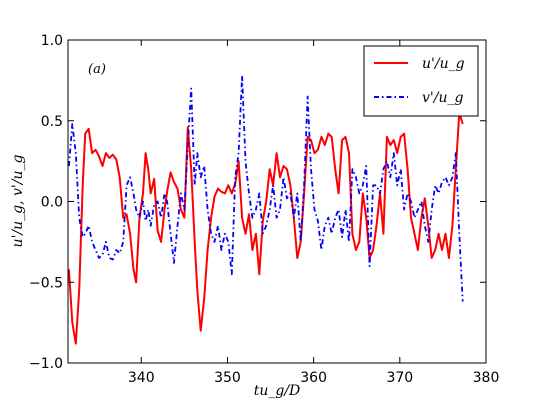 This screenshot has height=404, width=538. I want to click on legend-box, so click(421, 81).